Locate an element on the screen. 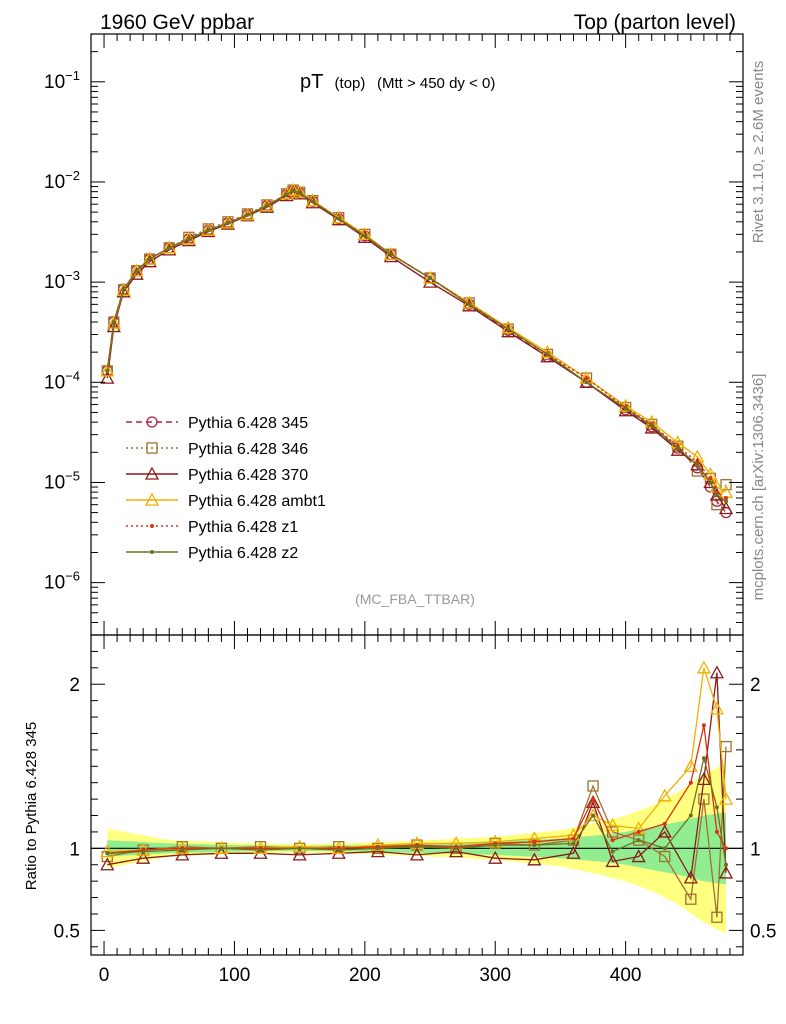  legend-label: Pythia 6.428 z1 is located at coordinates (243, 527).